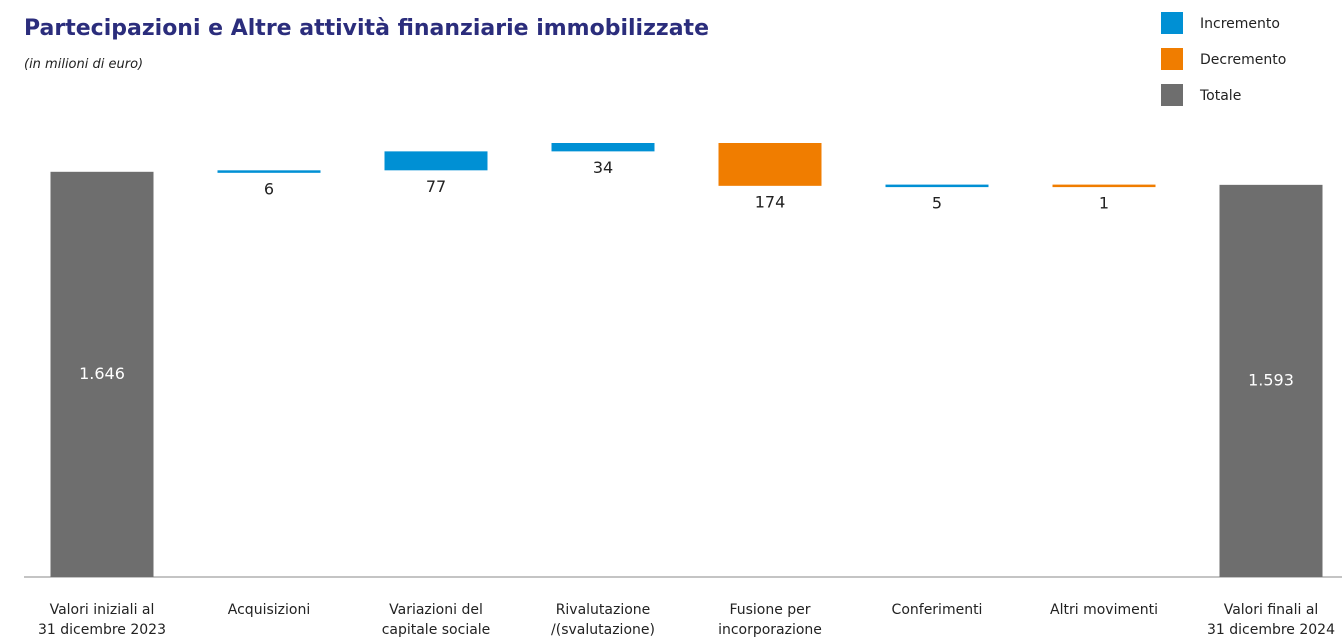  Describe the element at coordinates (102, 620) in the screenshot. I see `x-tick-label: Valori iniziali al 31 dicembre 2023` at that location.